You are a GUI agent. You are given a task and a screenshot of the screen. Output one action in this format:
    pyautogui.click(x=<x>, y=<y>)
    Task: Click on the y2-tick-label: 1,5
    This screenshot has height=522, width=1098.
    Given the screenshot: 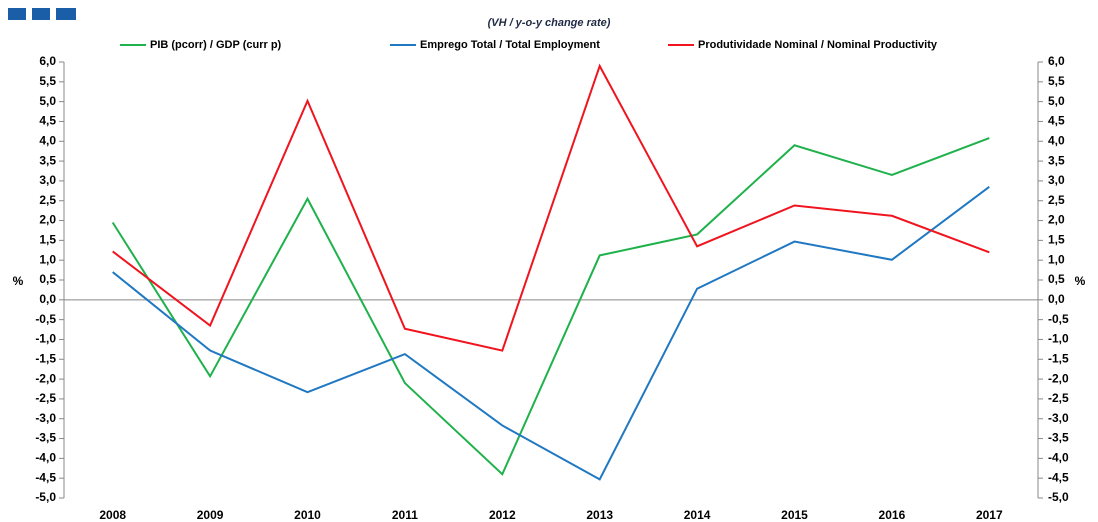 What is the action you would take?
    pyautogui.click(x=1056, y=240)
    